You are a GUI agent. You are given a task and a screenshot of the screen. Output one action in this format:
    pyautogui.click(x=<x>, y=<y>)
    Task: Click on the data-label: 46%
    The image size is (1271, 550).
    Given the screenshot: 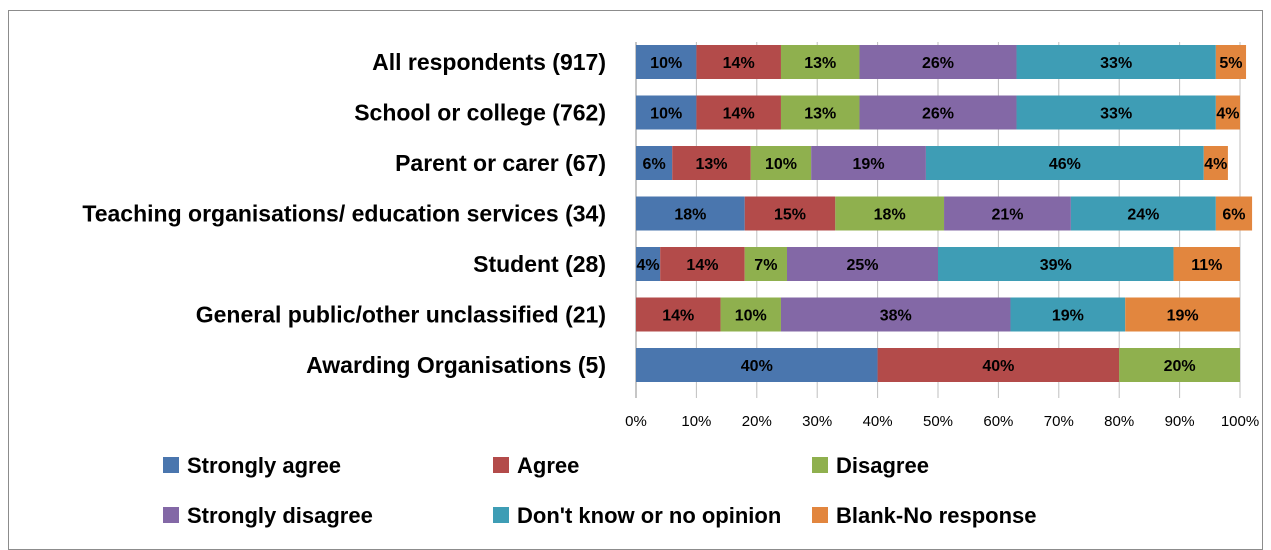 What is the action you would take?
    pyautogui.click(x=1065, y=164)
    